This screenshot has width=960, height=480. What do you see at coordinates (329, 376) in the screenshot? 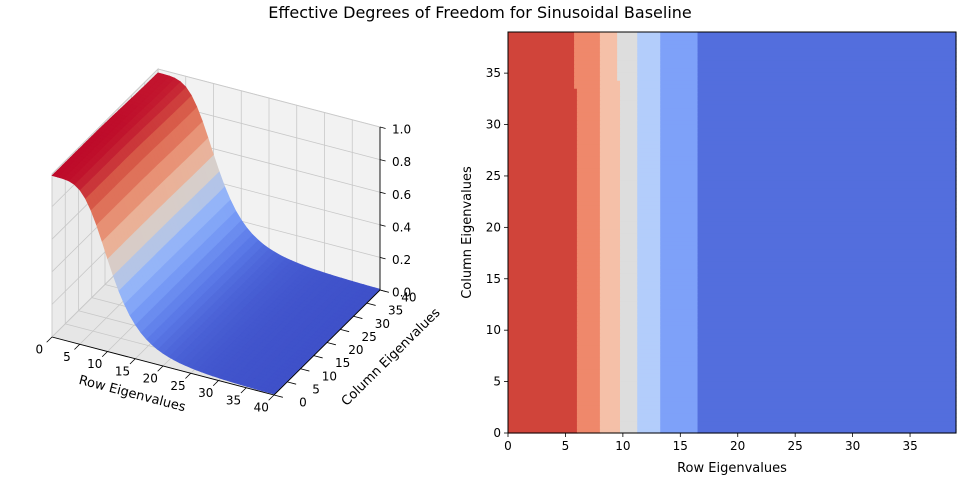
I see `surface-y-tick-label: 10` at bounding box center [329, 376].